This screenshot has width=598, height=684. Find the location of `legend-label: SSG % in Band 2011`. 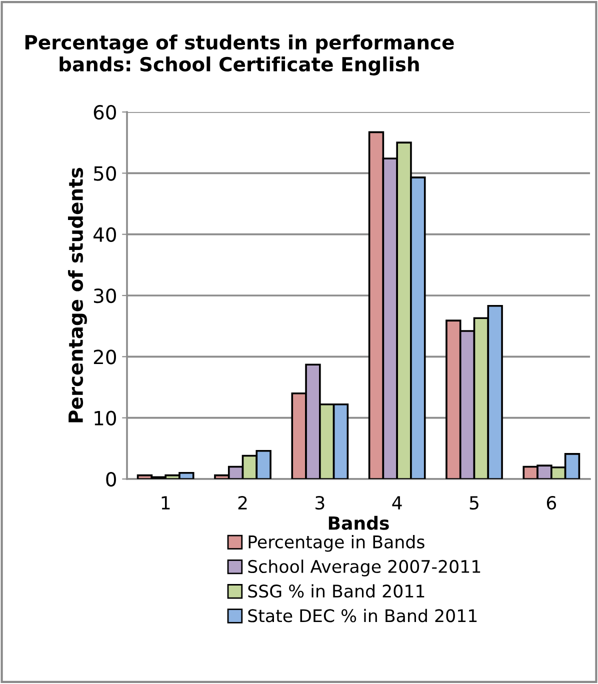

legend-label: SSG % in Band 2011 is located at coordinates (336, 591).